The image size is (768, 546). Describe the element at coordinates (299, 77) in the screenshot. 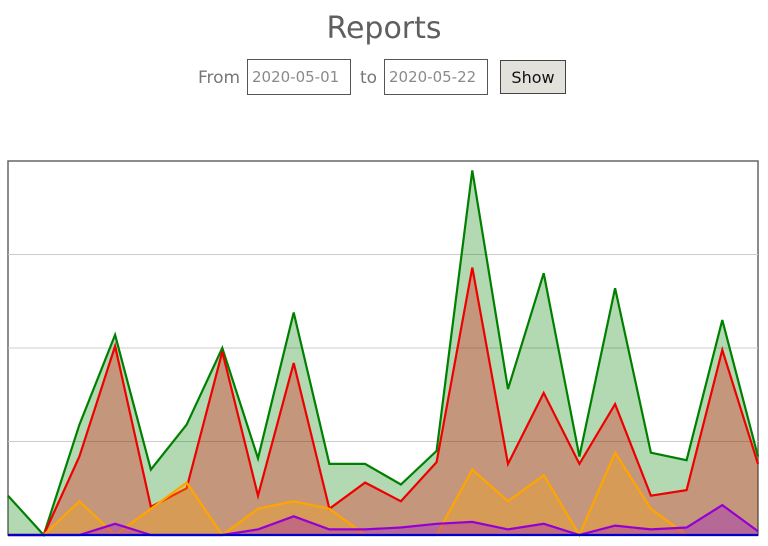

I see `from-date-input` at that location.